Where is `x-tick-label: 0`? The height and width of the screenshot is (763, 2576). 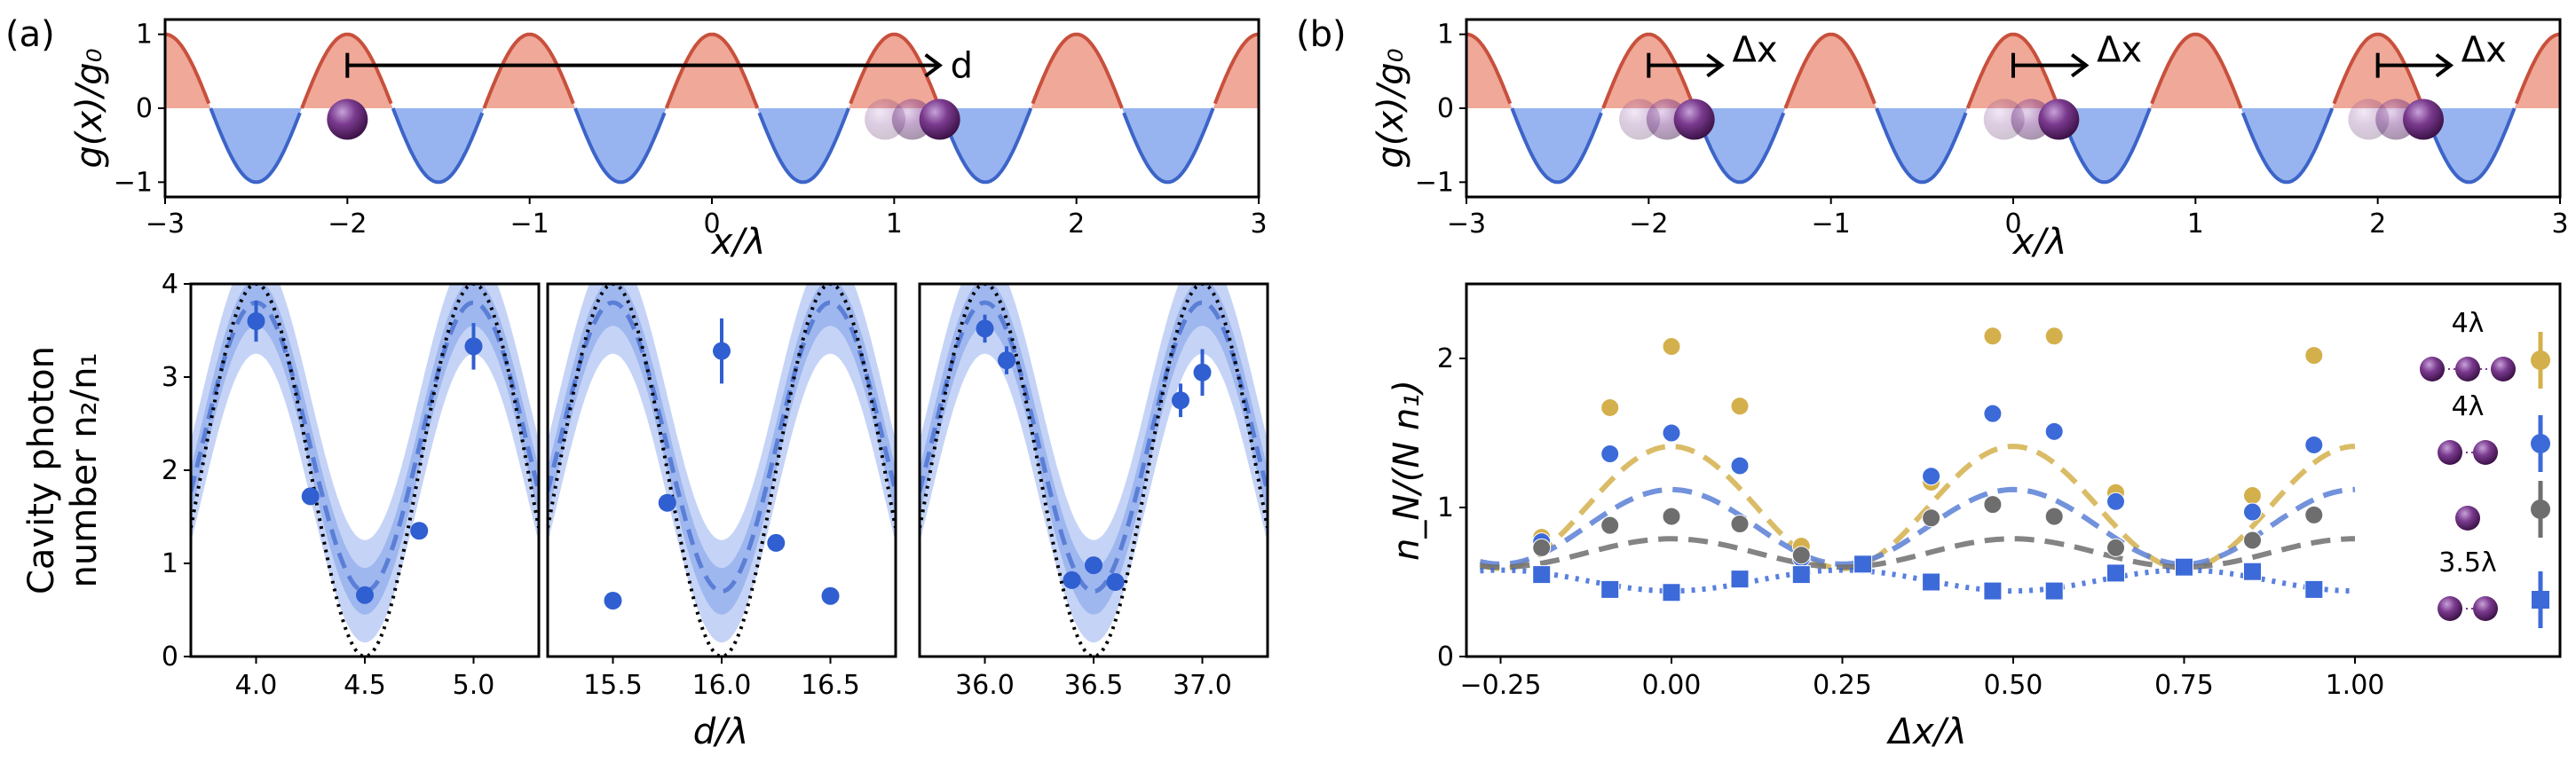 x-tick-label: 0 is located at coordinates (711, 224).